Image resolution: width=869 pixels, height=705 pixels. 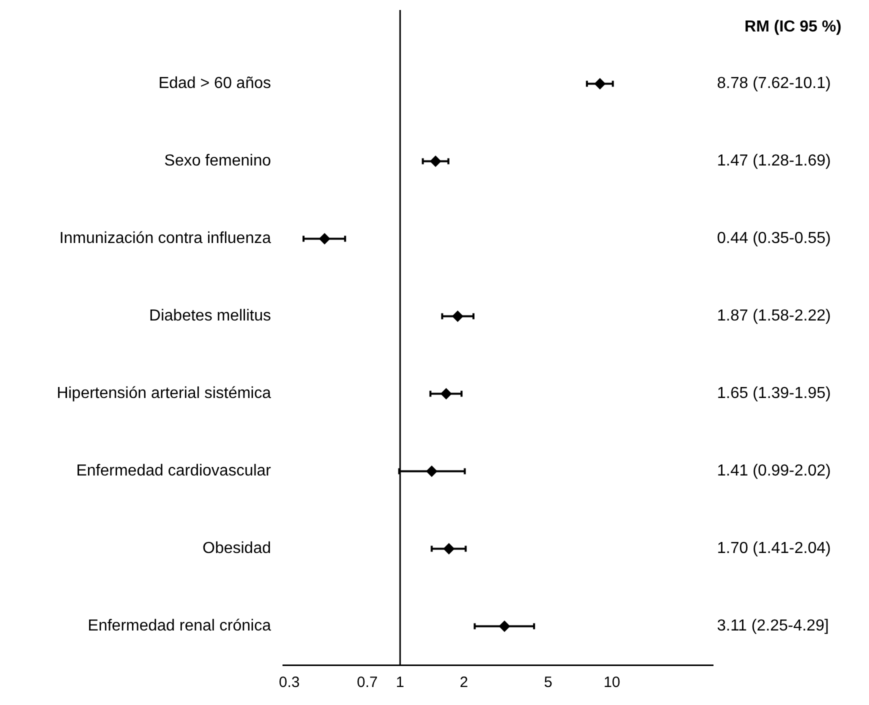 What do you see at coordinates (210, 316) in the screenshot?
I see `y-tick-label: Diabetes mellitus` at bounding box center [210, 316].